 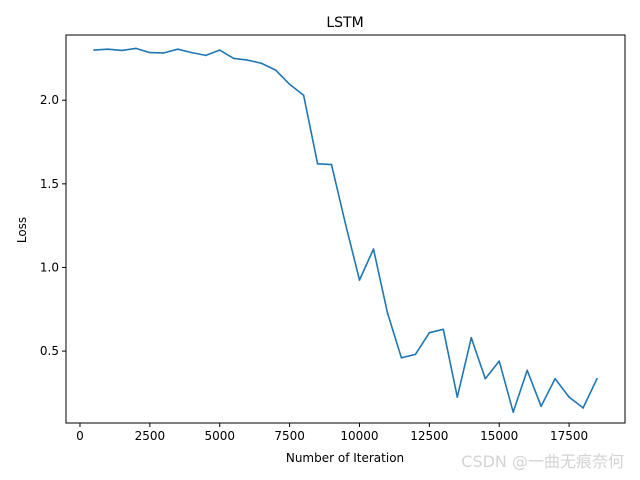 What do you see at coordinates (345, 458) in the screenshot?
I see `x-axis-label: Number of Iteration` at bounding box center [345, 458].